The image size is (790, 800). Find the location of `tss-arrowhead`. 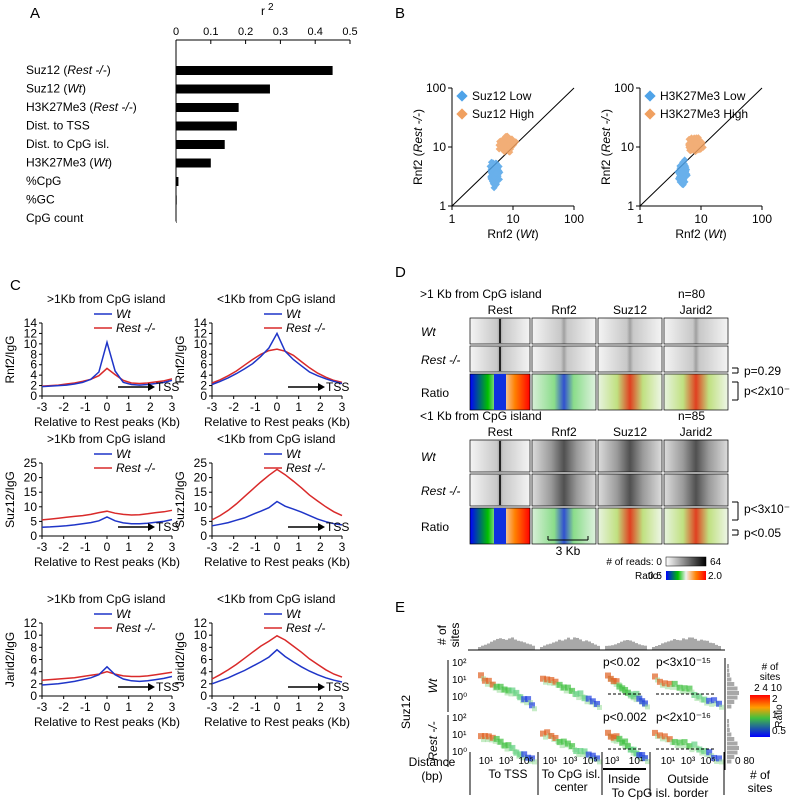

tss-arrowhead is located at coordinates (151, 527).